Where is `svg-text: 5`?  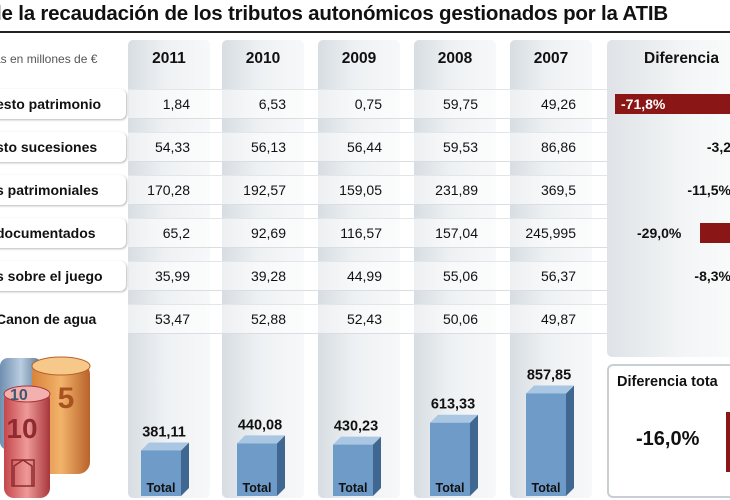
svg-text: 5 is located at coordinates (66, 398).